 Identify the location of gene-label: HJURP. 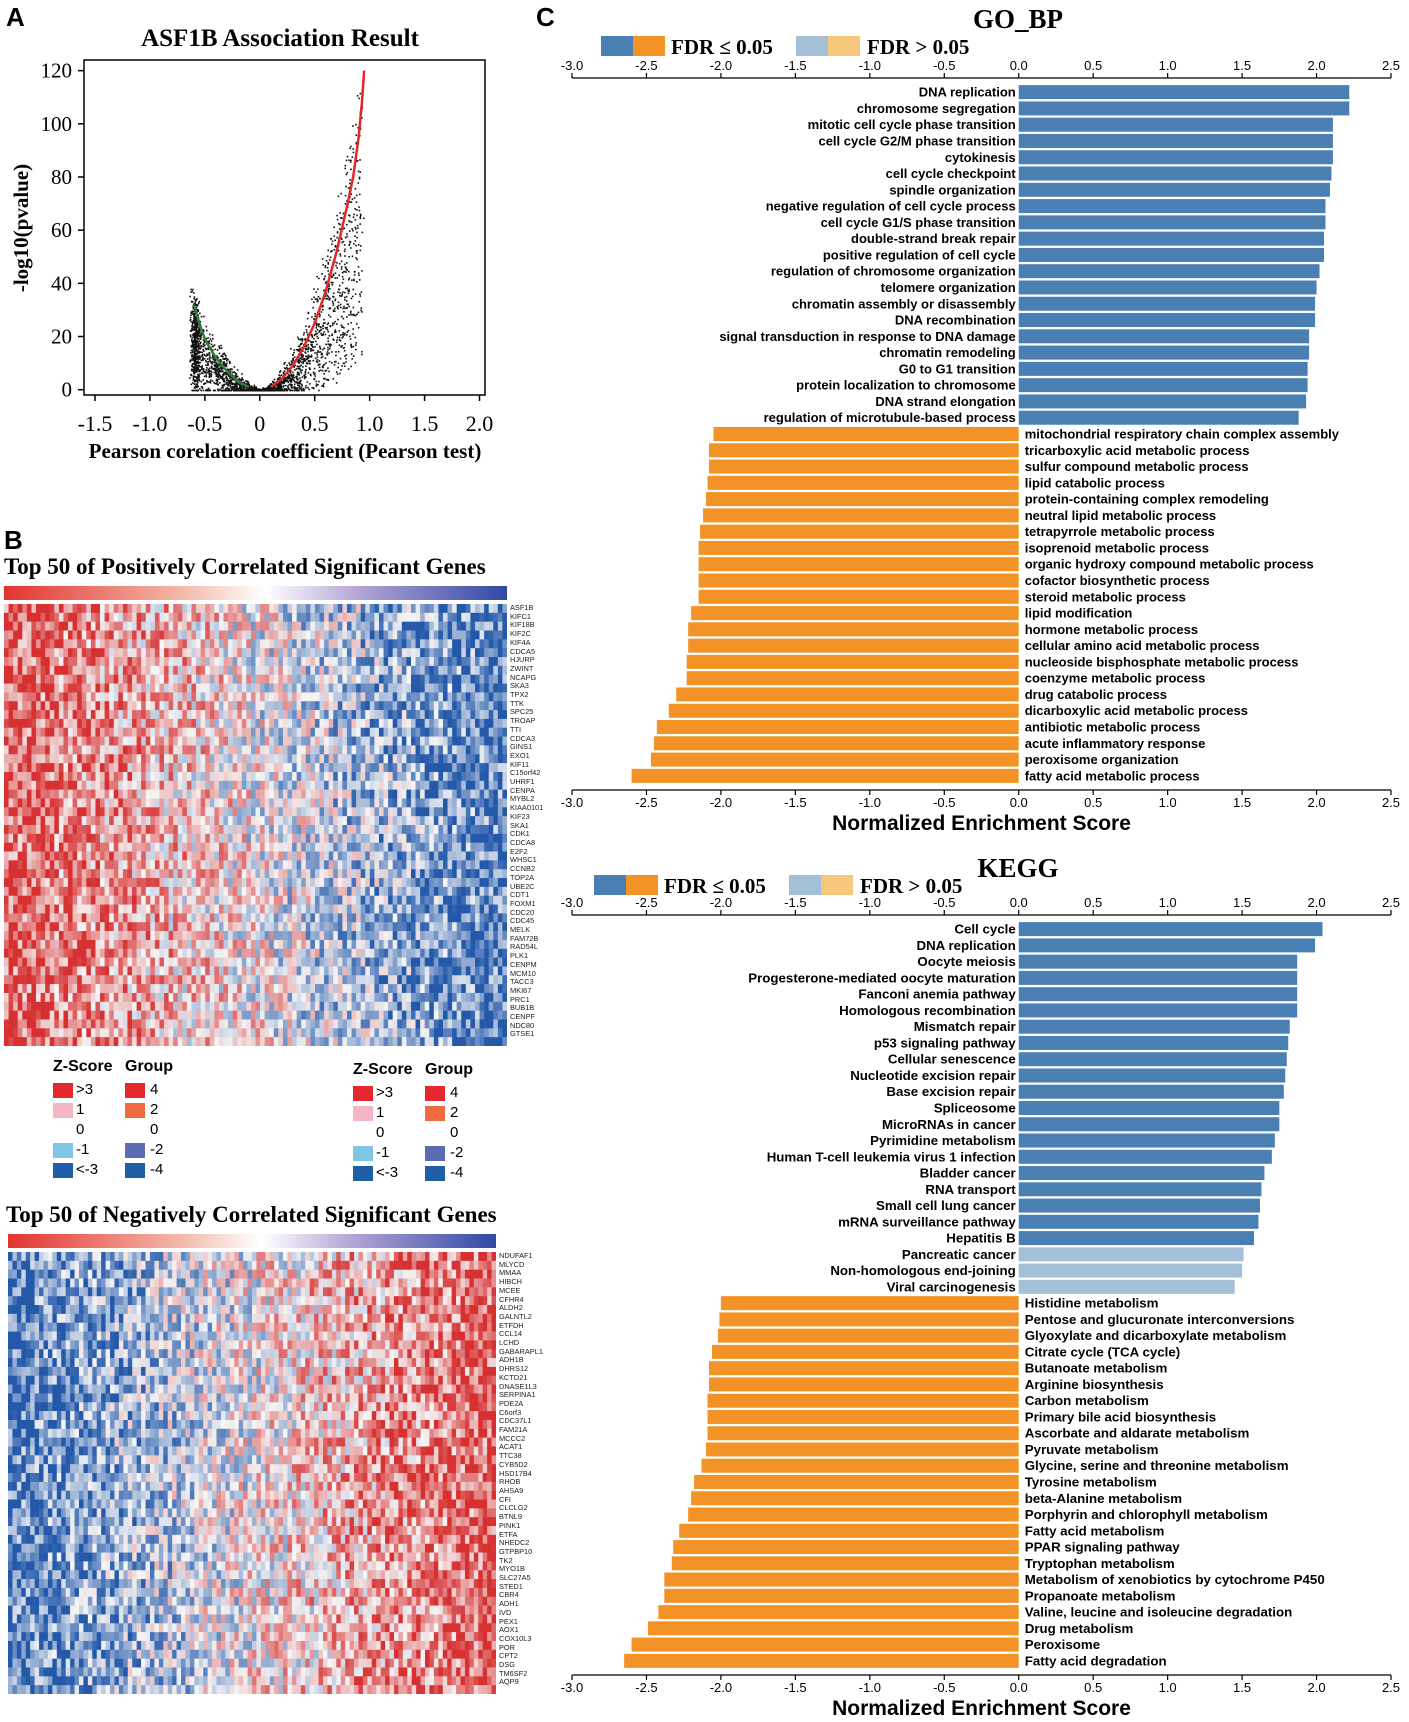
(522, 660).